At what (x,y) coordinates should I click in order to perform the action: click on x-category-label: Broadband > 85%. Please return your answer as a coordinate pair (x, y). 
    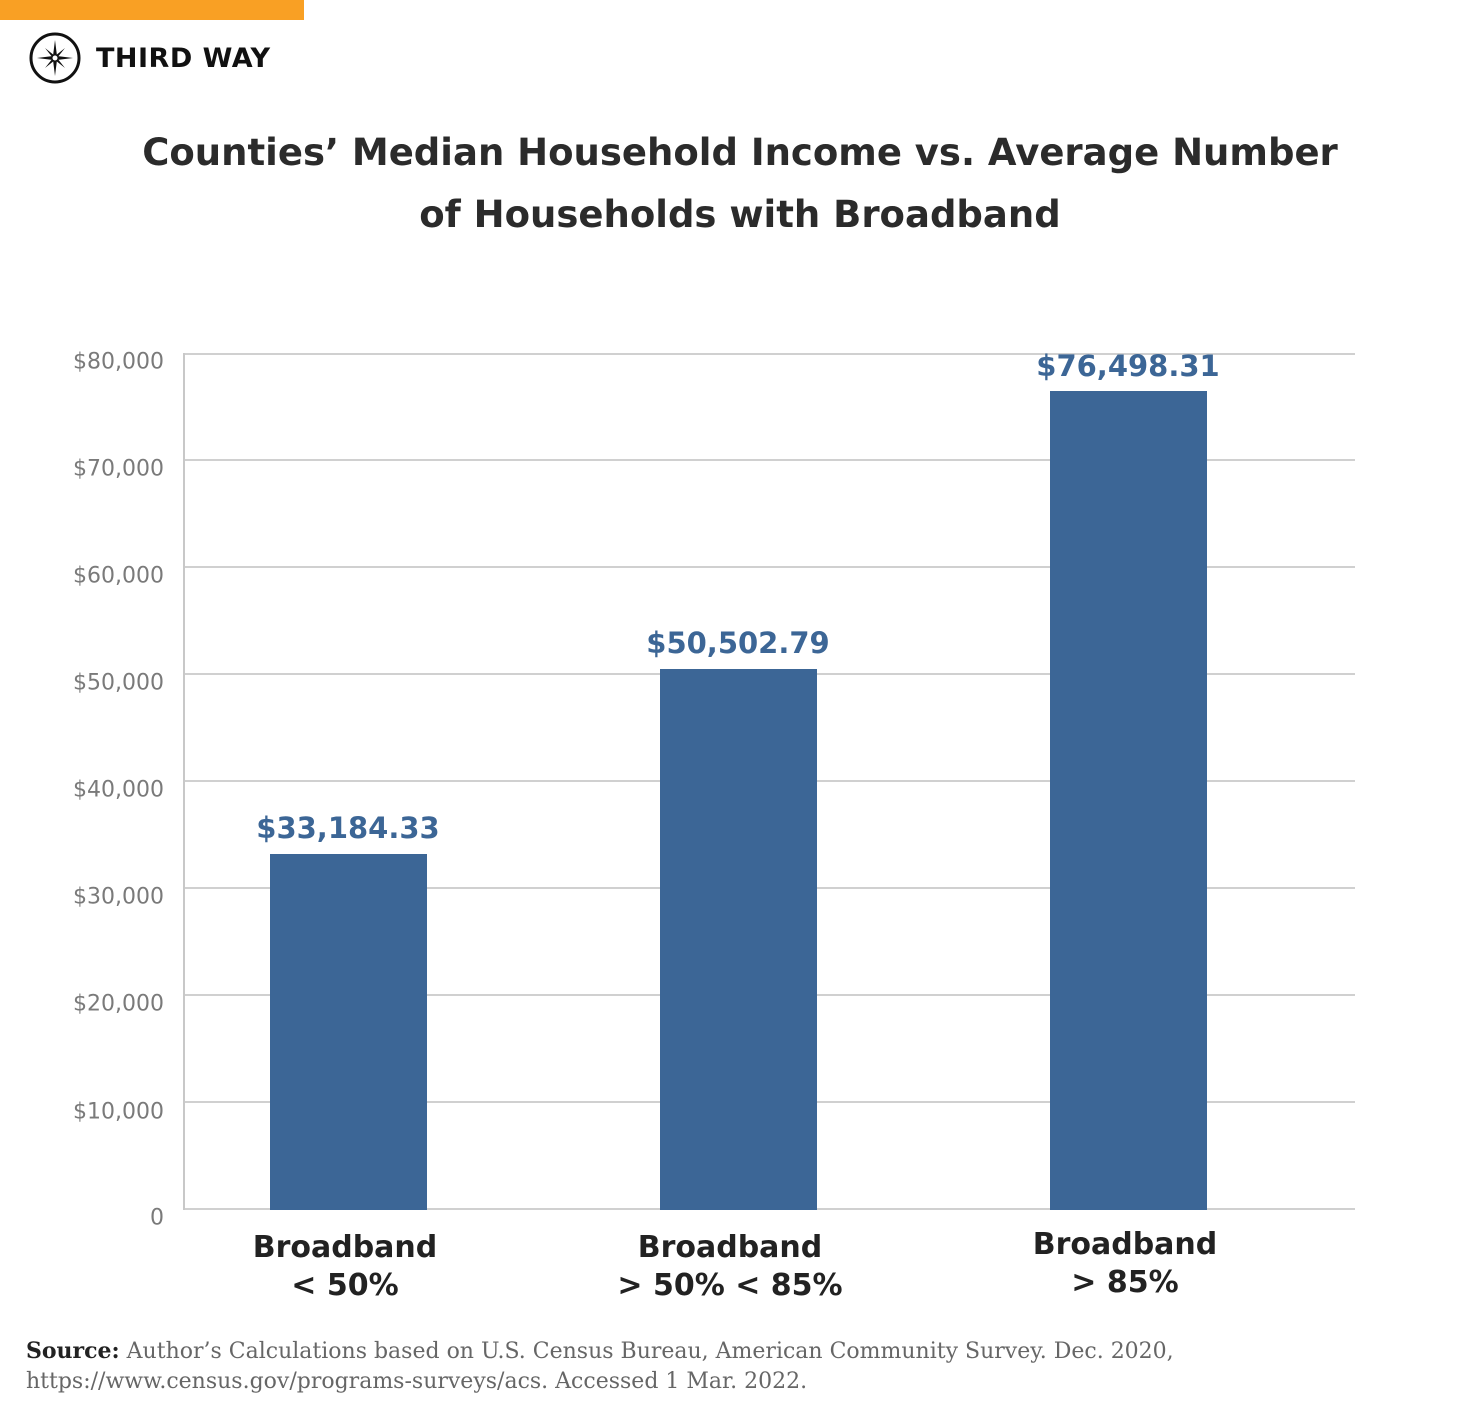
    Looking at the image, I should click on (1125, 1264).